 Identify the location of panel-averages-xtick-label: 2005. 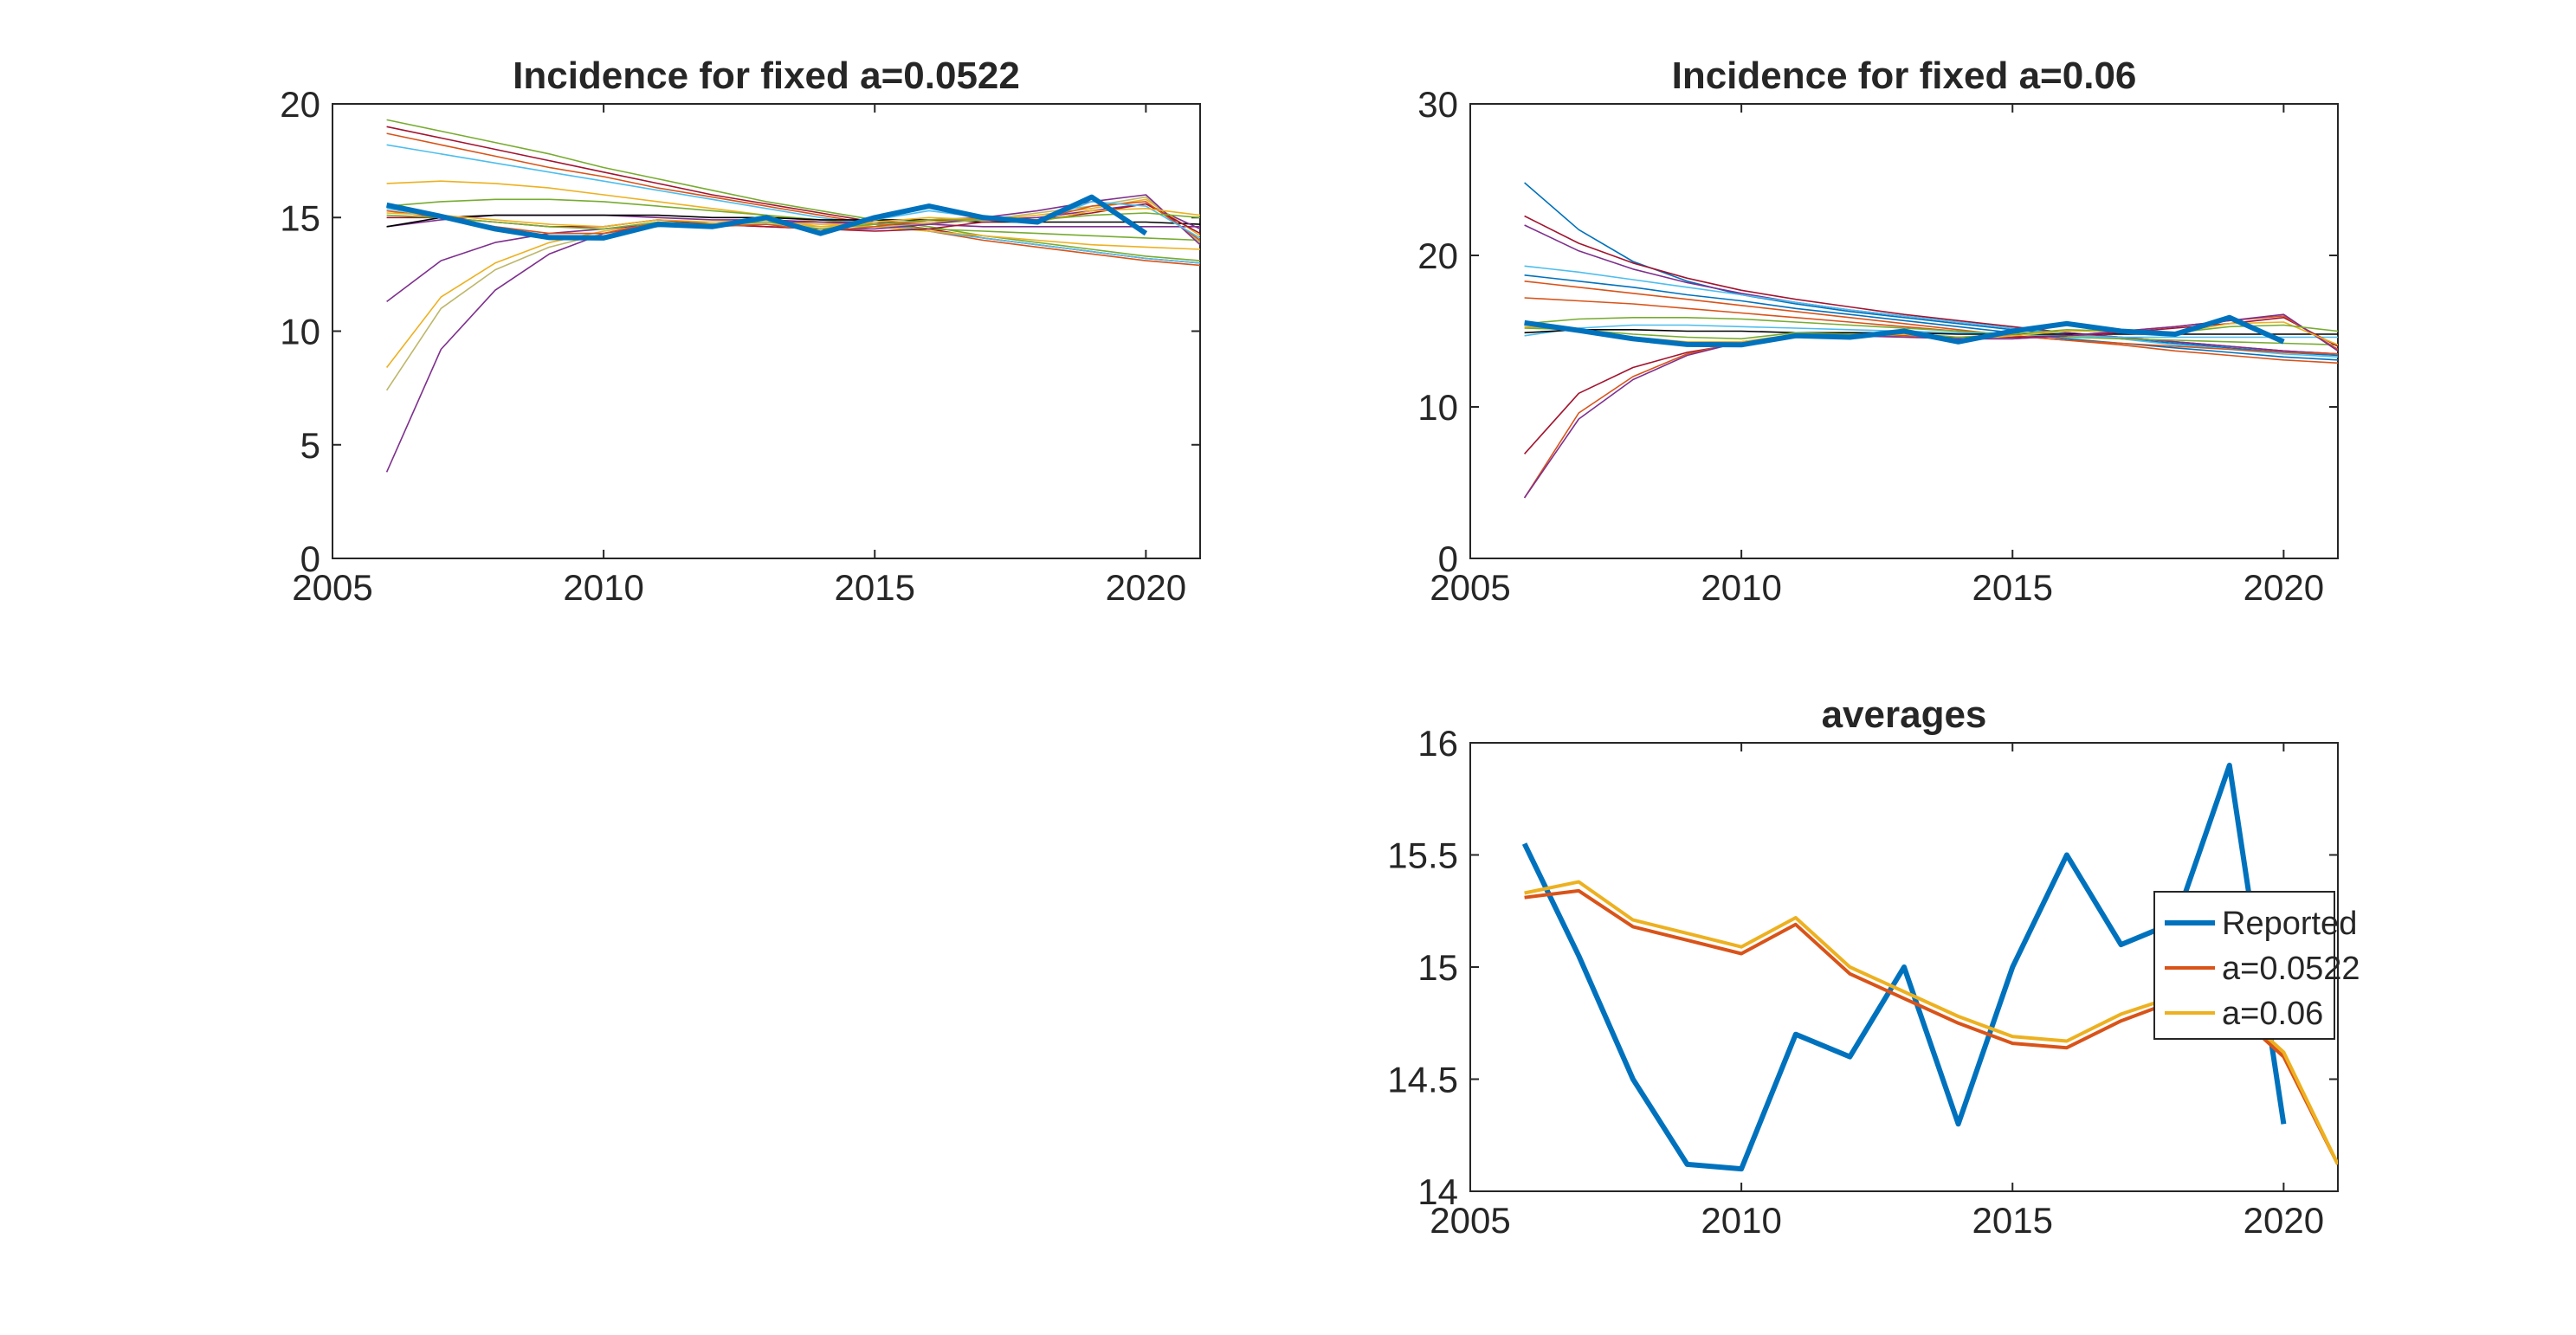
(1470, 1221).